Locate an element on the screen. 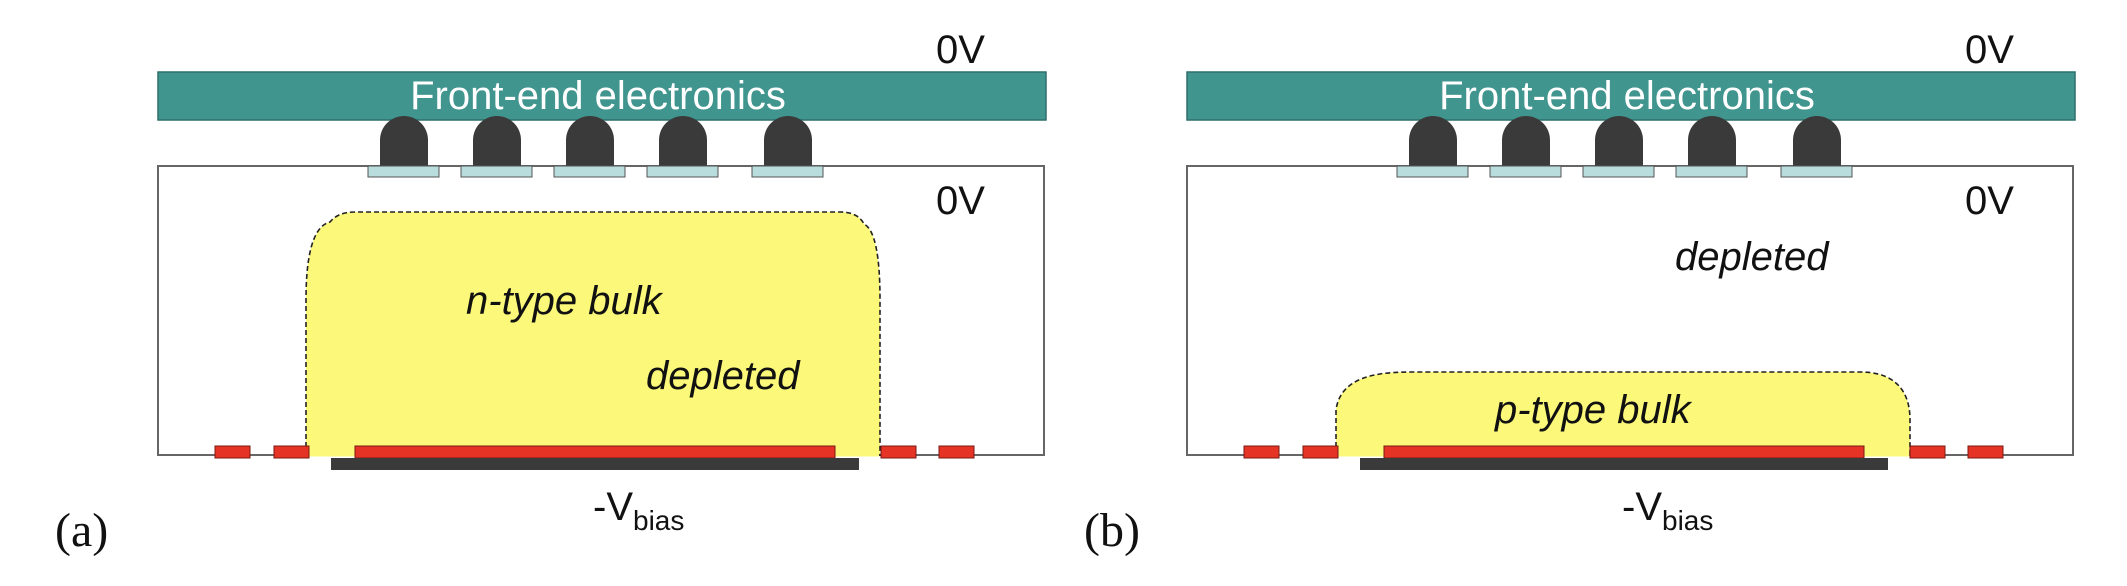 The width and height of the screenshot is (2127, 586). sensor-voltage-label-a: 0V is located at coordinates (960, 201).